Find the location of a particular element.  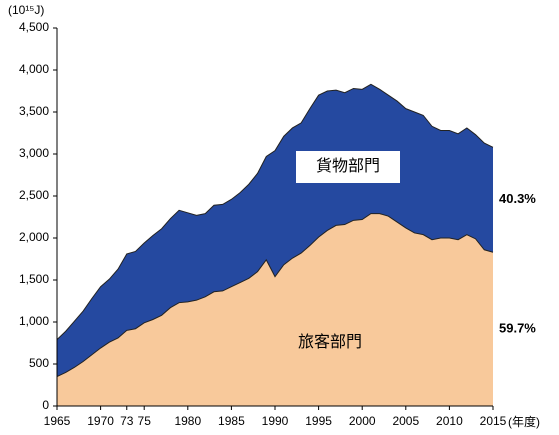

x-tick-label: 1970 is located at coordinates (100, 421).